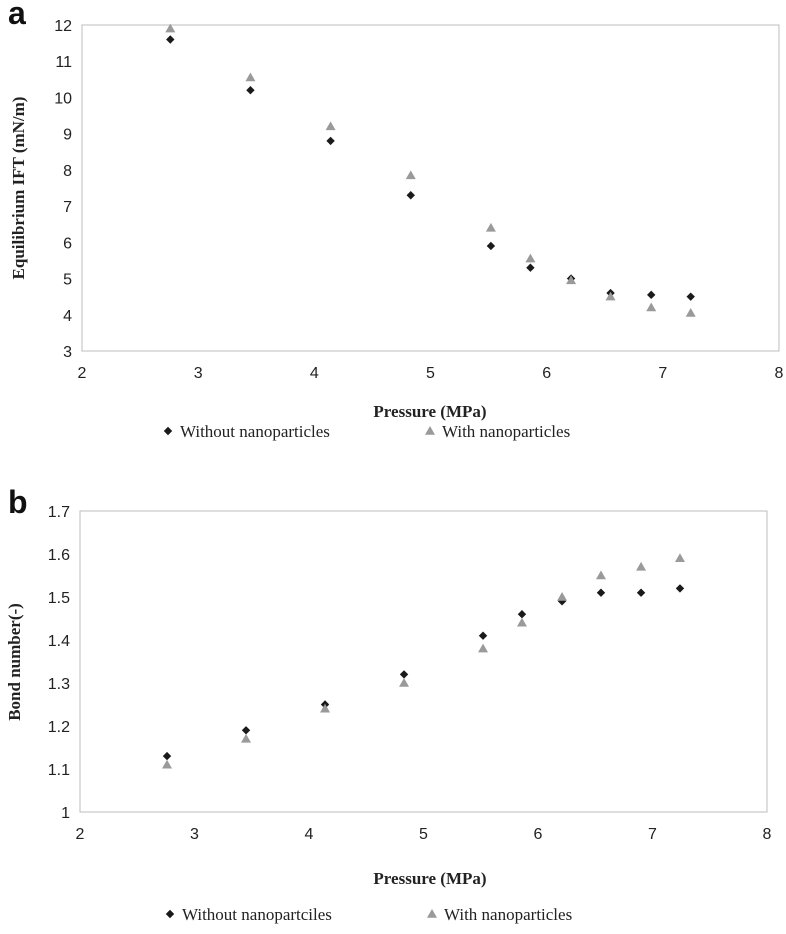  I want to click on y-tick-a-5: 5, so click(67, 280).